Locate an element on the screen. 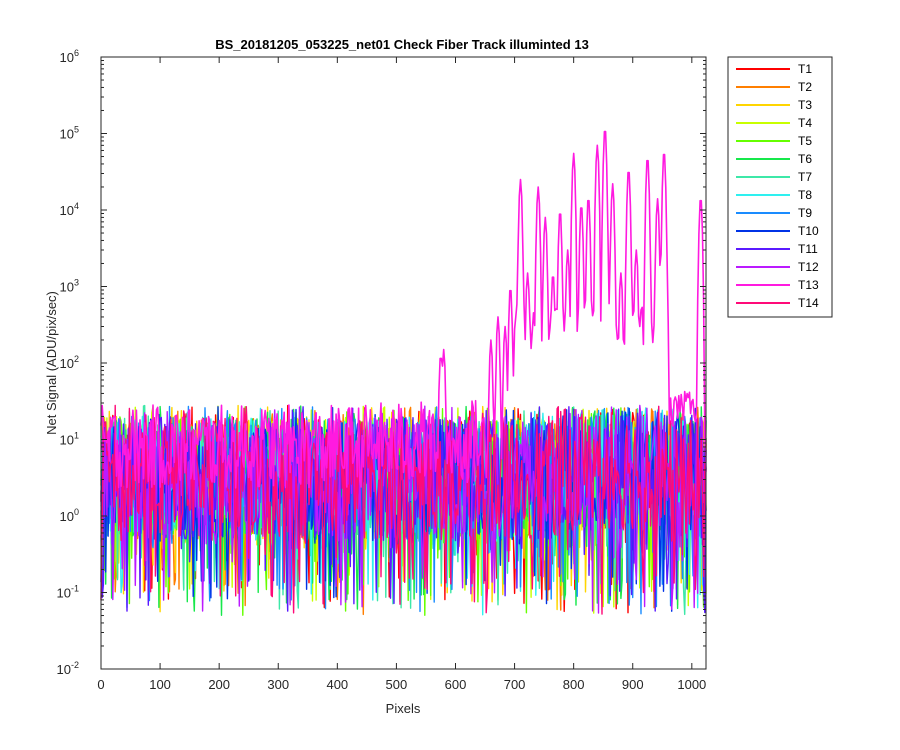  y-tick-label: 10⁵ is located at coordinates (69, 133).